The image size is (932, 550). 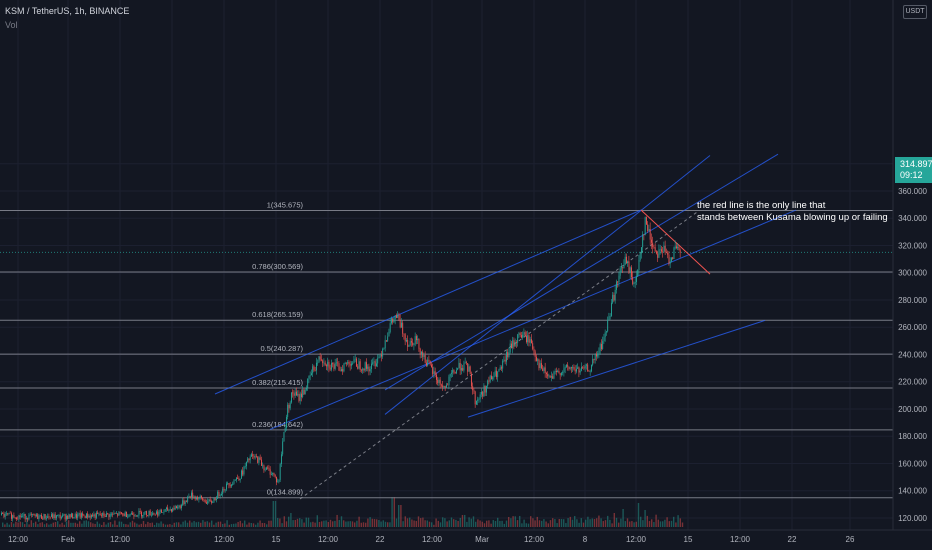 What do you see at coordinates (534, 539) in the screenshot?
I see `x-tick-label: 12:00` at bounding box center [534, 539].